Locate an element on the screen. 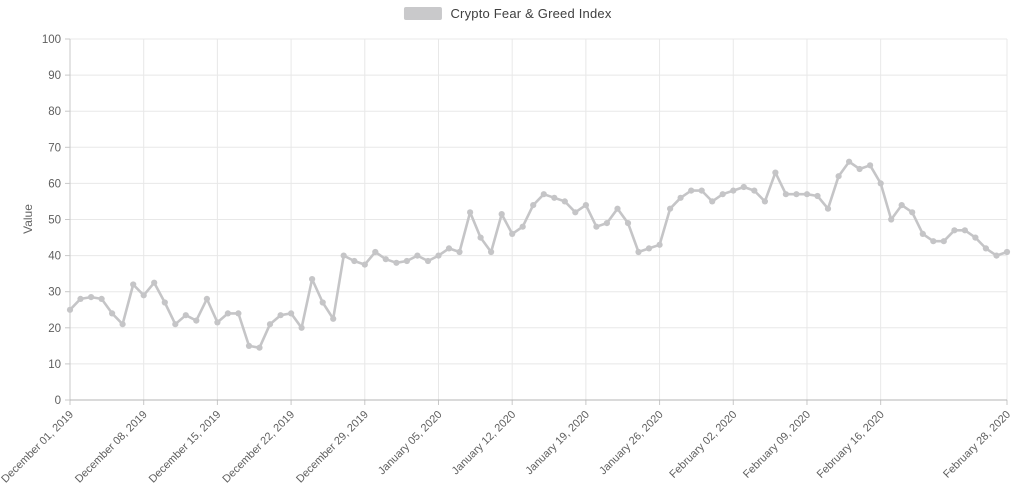  y-tick-label: 50 is located at coordinates (54, 221).